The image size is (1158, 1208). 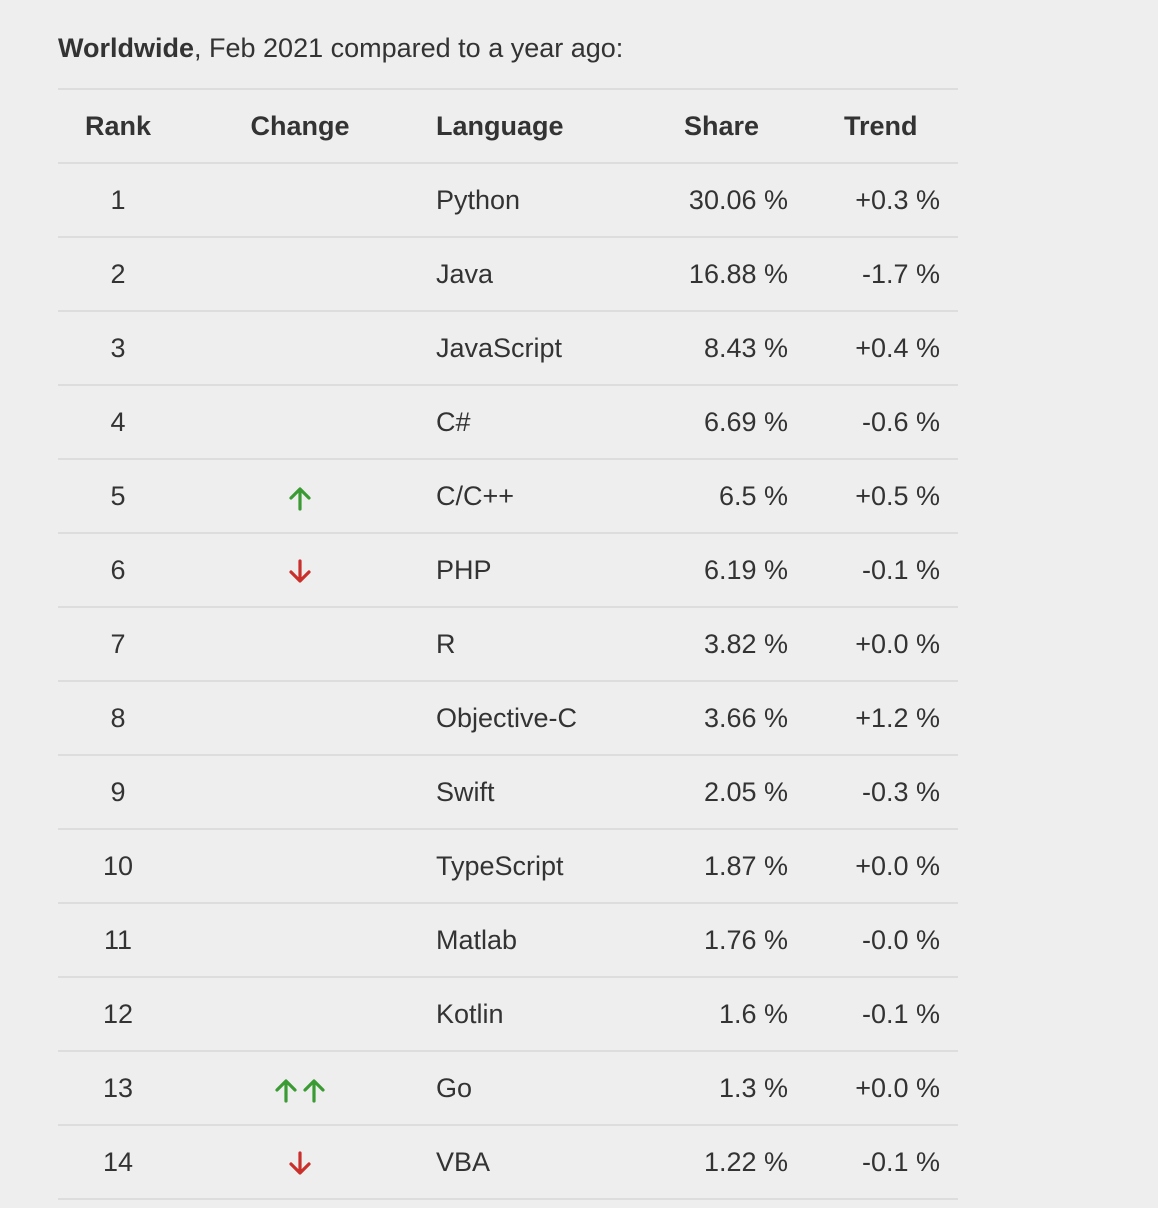 What do you see at coordinates (465, 274) in the screenshot?
I see `language-cell: Java` at bounding box center [465, 274].